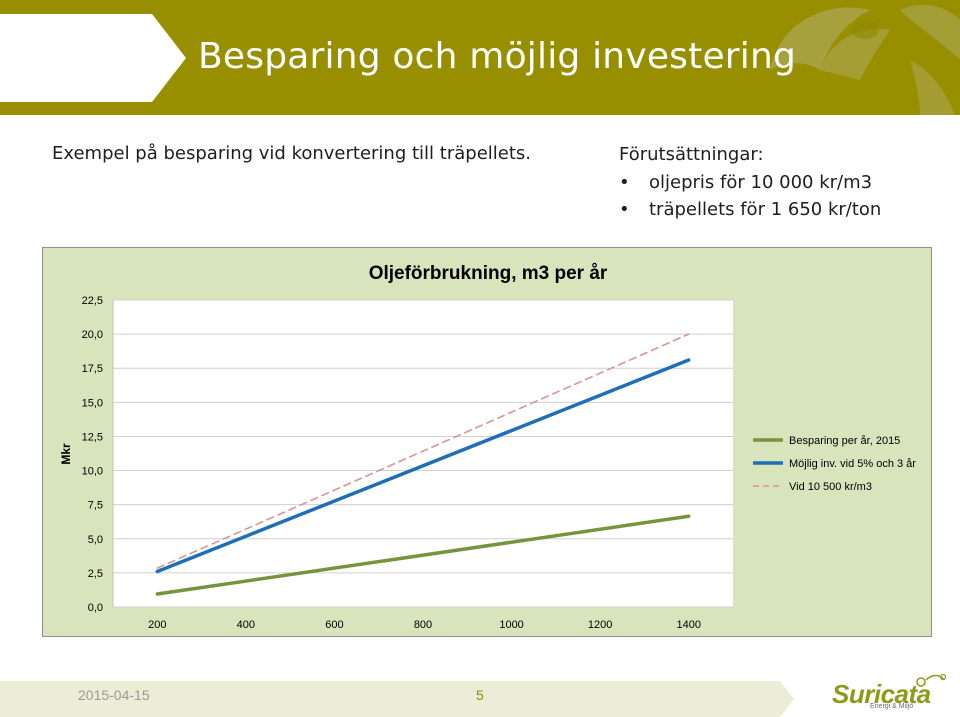 This screenshot has height=717, width=960. What do you see at coordinates (92, 335) in the screenshot?
I see `y-tick-label: 20,0` at bounding box center [92, 335].